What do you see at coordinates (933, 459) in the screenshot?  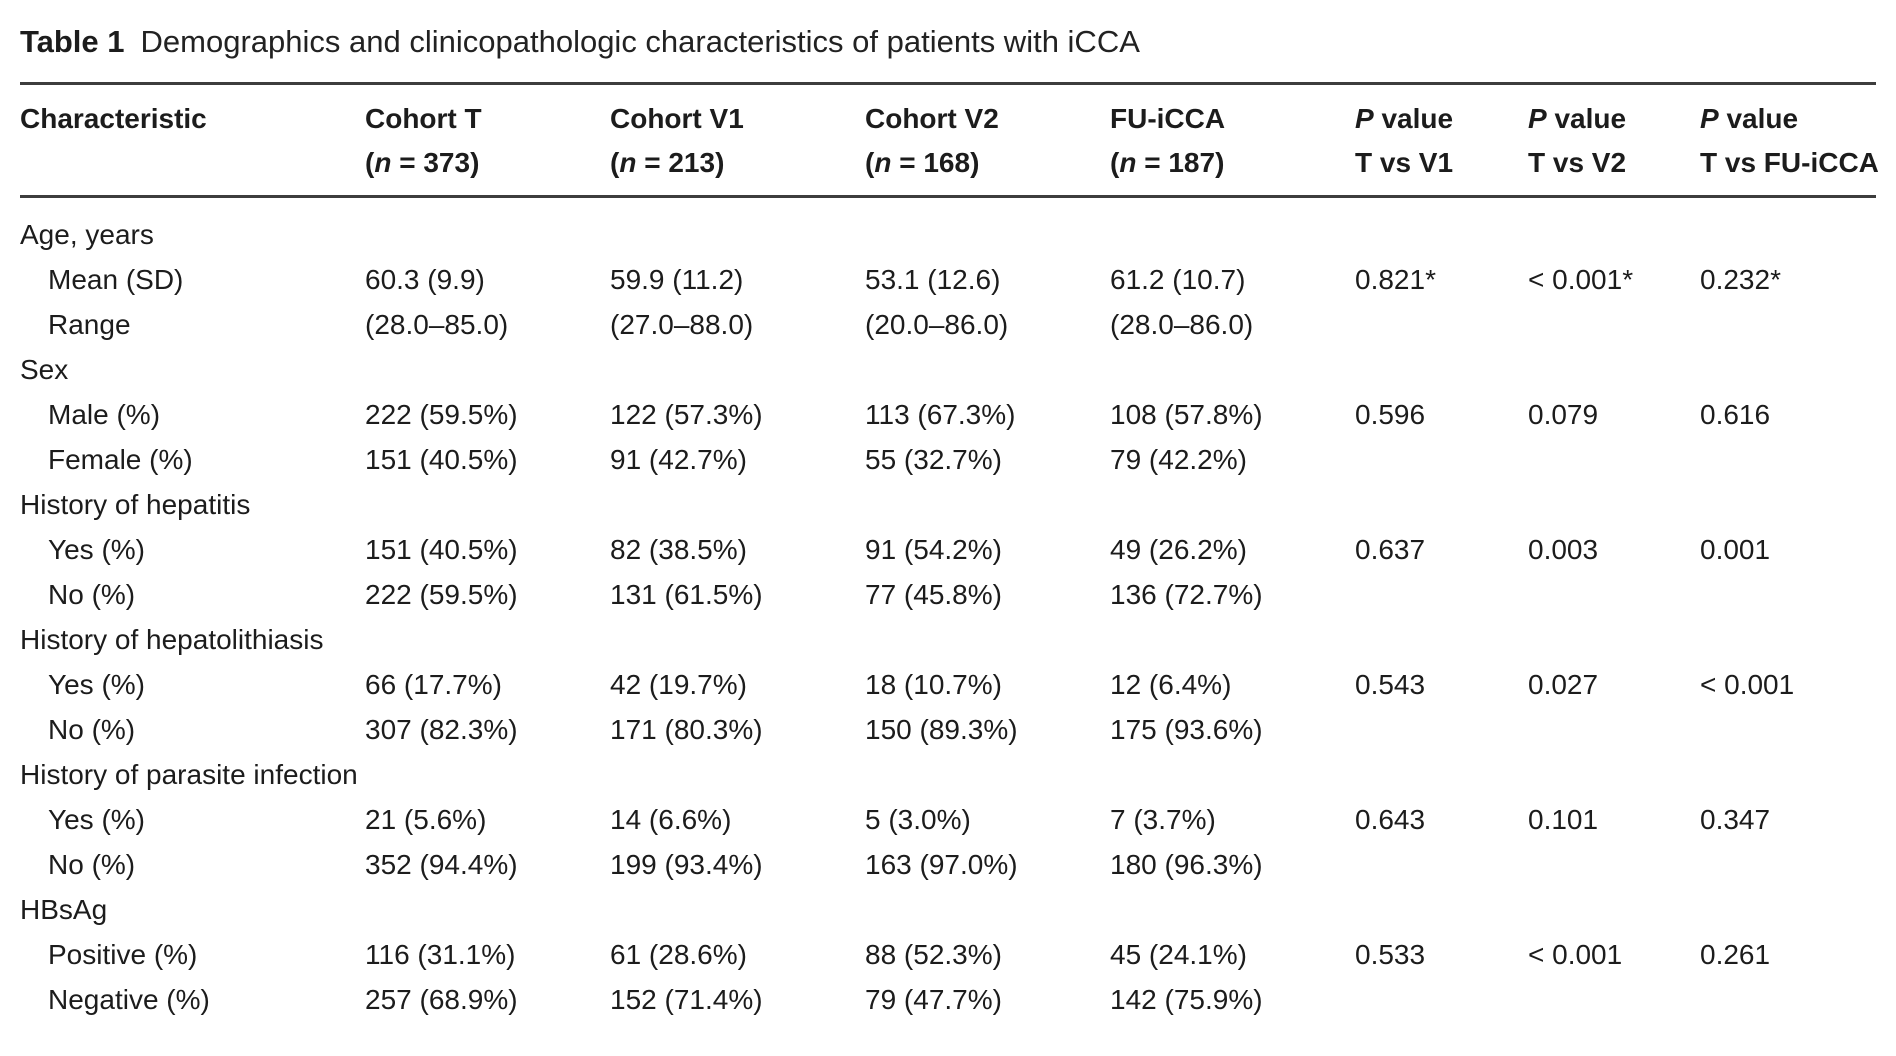 I see `cell-value: 55 (32.7%)` at bounding box center [933, 459].